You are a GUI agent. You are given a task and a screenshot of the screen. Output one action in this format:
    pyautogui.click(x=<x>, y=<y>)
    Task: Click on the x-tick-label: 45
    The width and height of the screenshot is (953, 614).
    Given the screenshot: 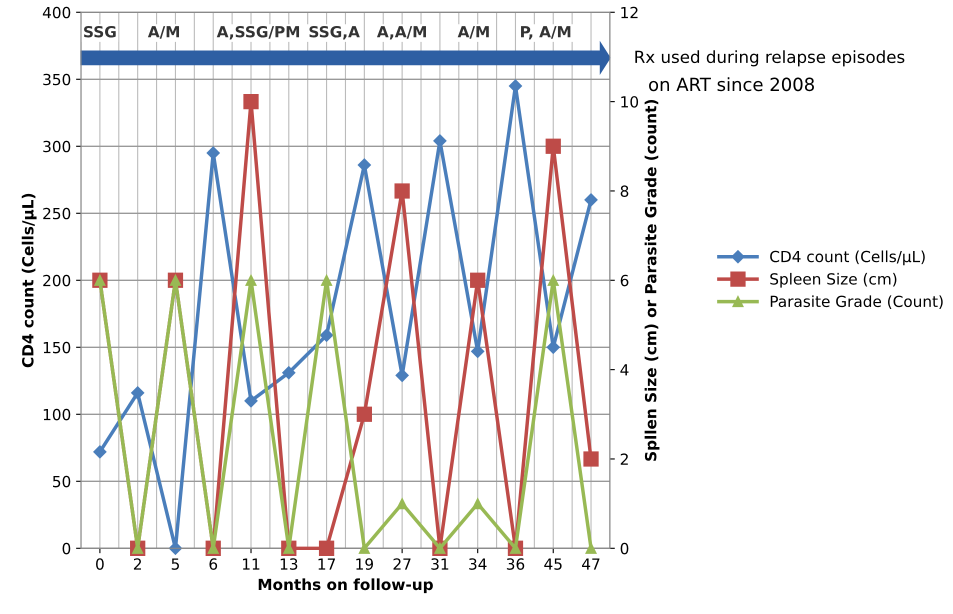 What is the action you would take?
    pyautogui.click(x=553, y=564)
    